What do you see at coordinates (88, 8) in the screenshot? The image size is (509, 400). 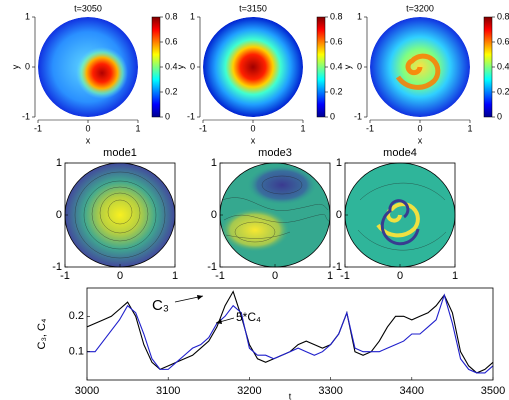 I see `panel-title: t=3050` at bounding box center [88, 8].